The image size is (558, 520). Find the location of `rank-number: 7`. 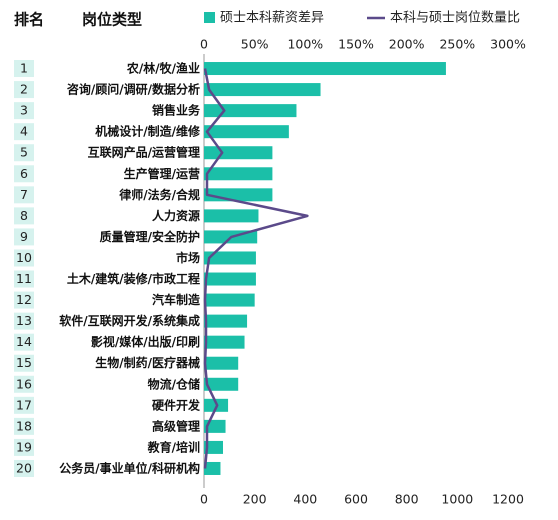

rank-number: 7 is located at coordinates (24, 194).